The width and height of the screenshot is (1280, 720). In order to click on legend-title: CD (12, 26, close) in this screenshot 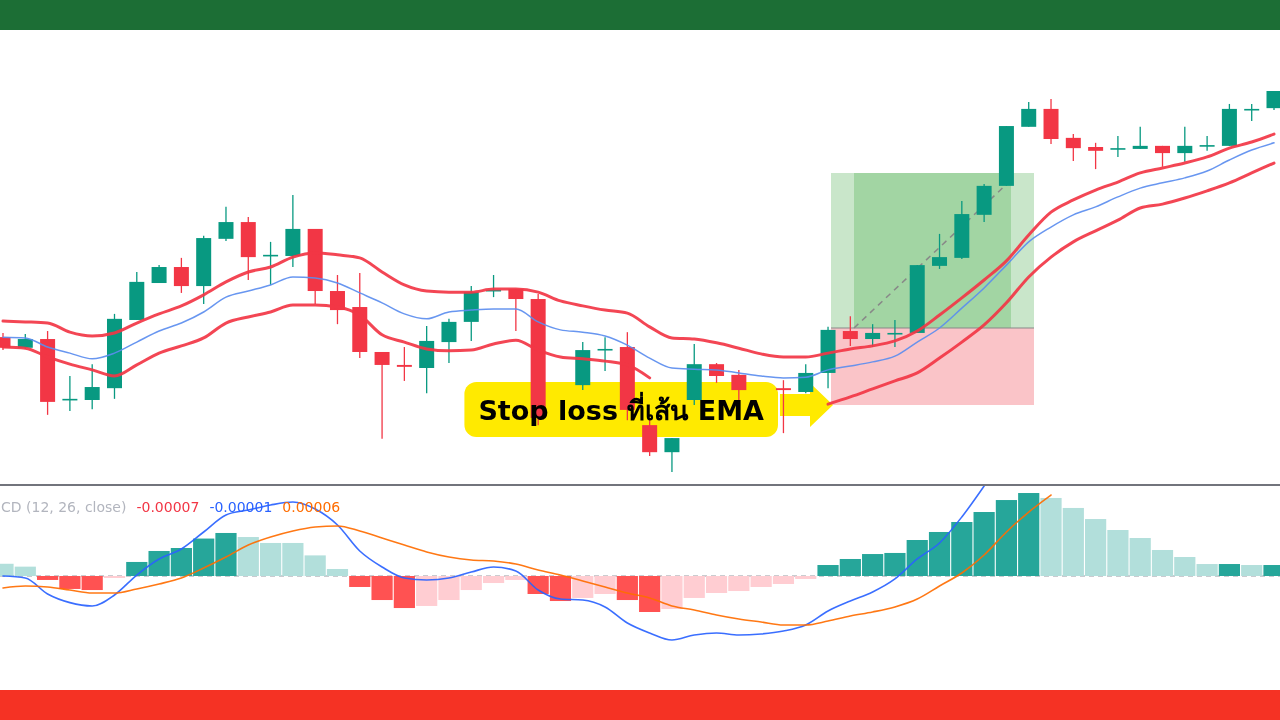, I will do `click(64, 507)`.